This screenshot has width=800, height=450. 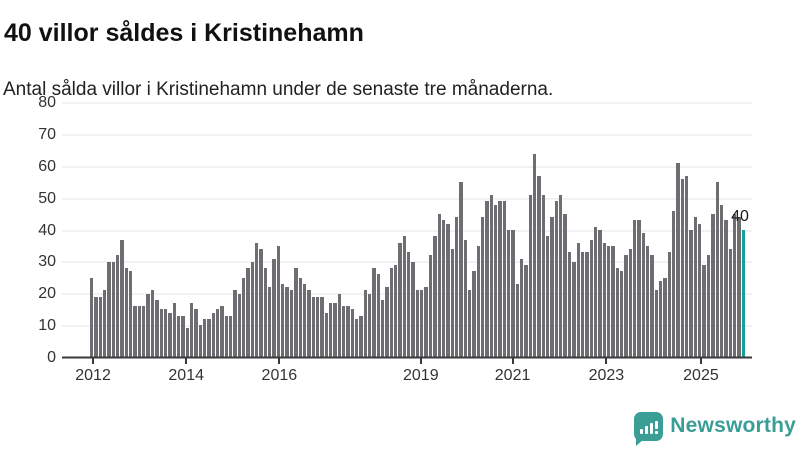 I want to click on highlighted-bar: 40, so click(x=740, y=283).